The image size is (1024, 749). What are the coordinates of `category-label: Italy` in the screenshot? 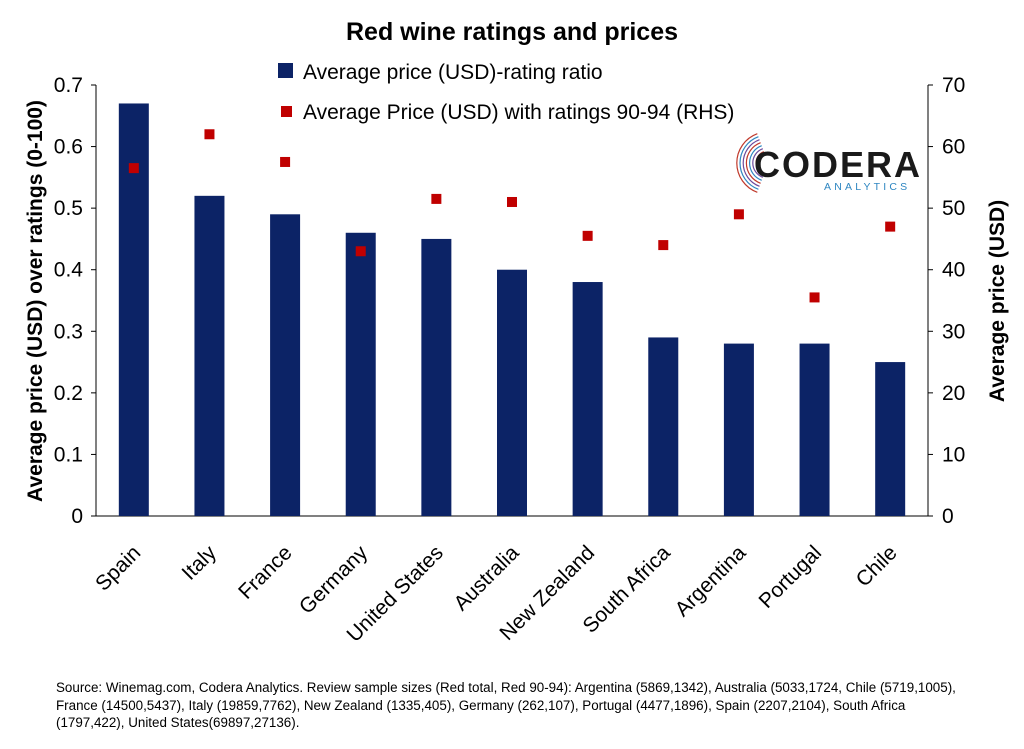 It's located at (199, 563).